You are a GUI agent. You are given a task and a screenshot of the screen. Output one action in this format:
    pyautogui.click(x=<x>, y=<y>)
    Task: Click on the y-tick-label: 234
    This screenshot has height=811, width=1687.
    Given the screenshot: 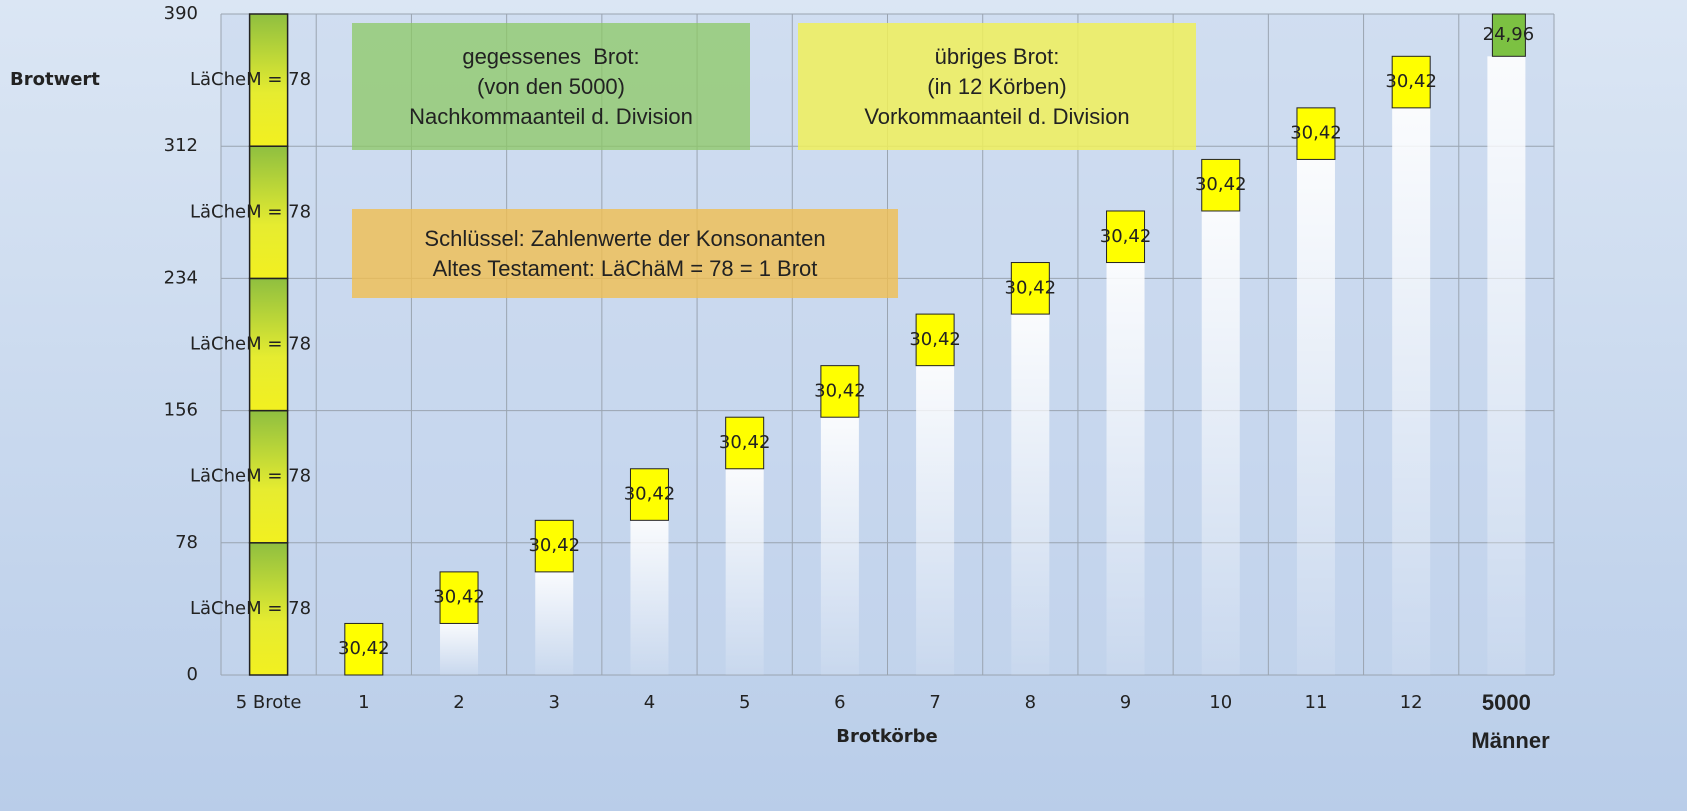 What is the action you would take?
    pyautogui.click(x=181, y=277)
    